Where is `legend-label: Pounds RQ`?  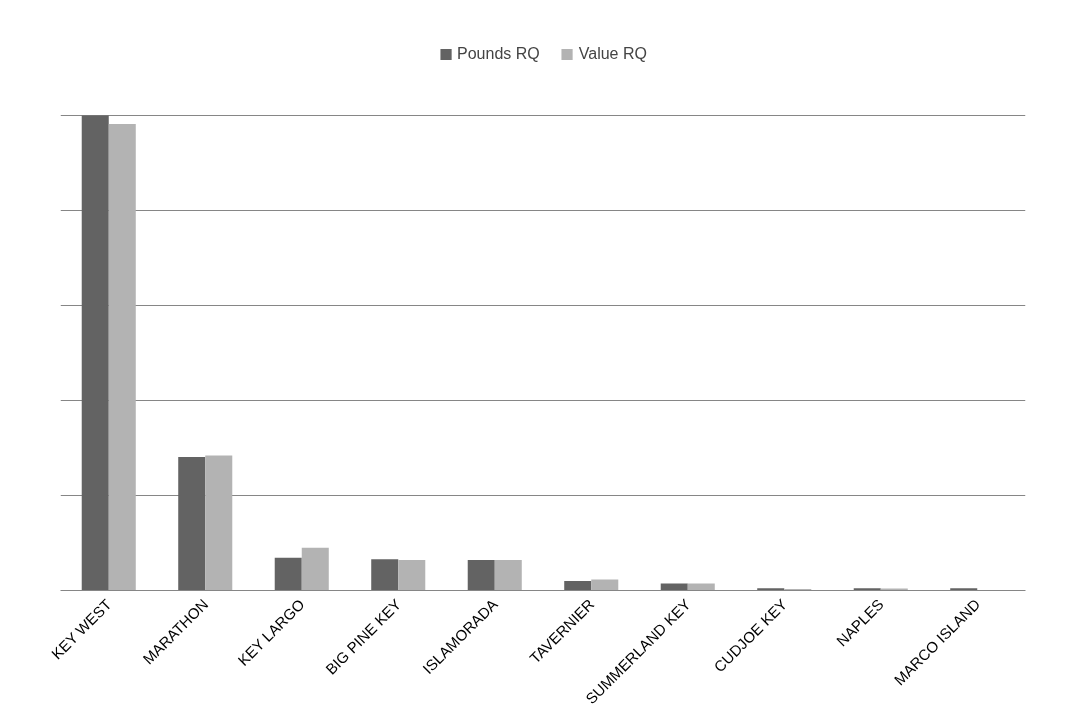
legend-label: Pounds RQ is located at coordinates (498, 54).